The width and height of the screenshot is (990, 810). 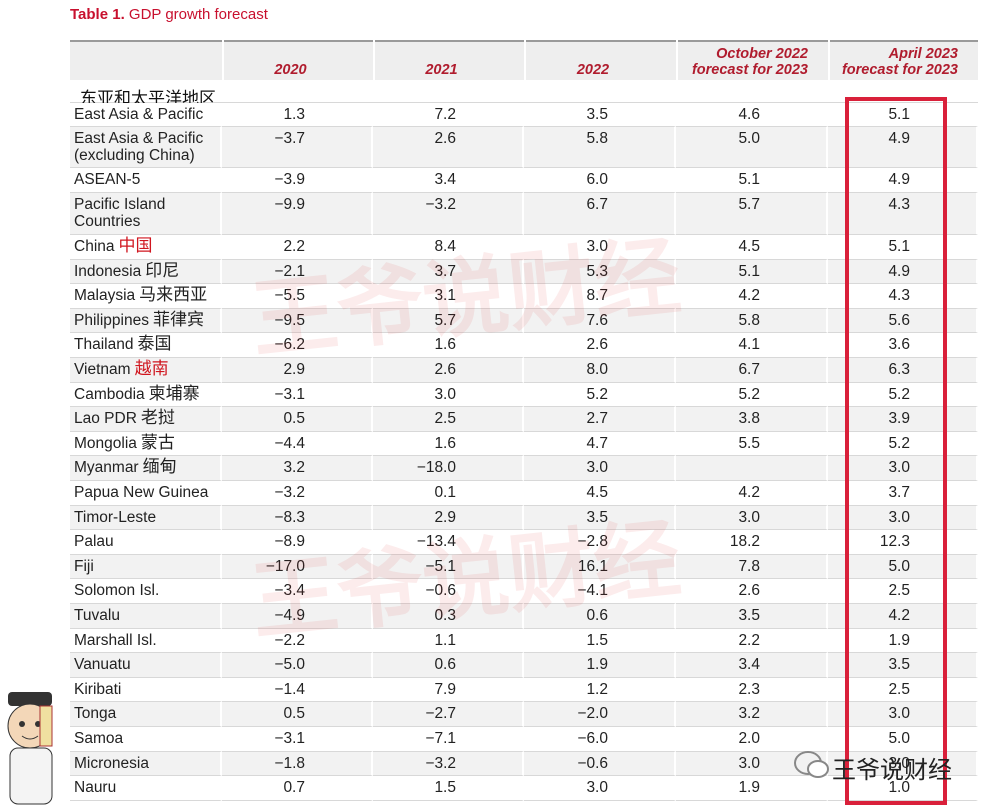 What do you see at coordinates (600, 591) in the screenshot?
I see `value-cell: −4.1` at bounding box center [600, 591].